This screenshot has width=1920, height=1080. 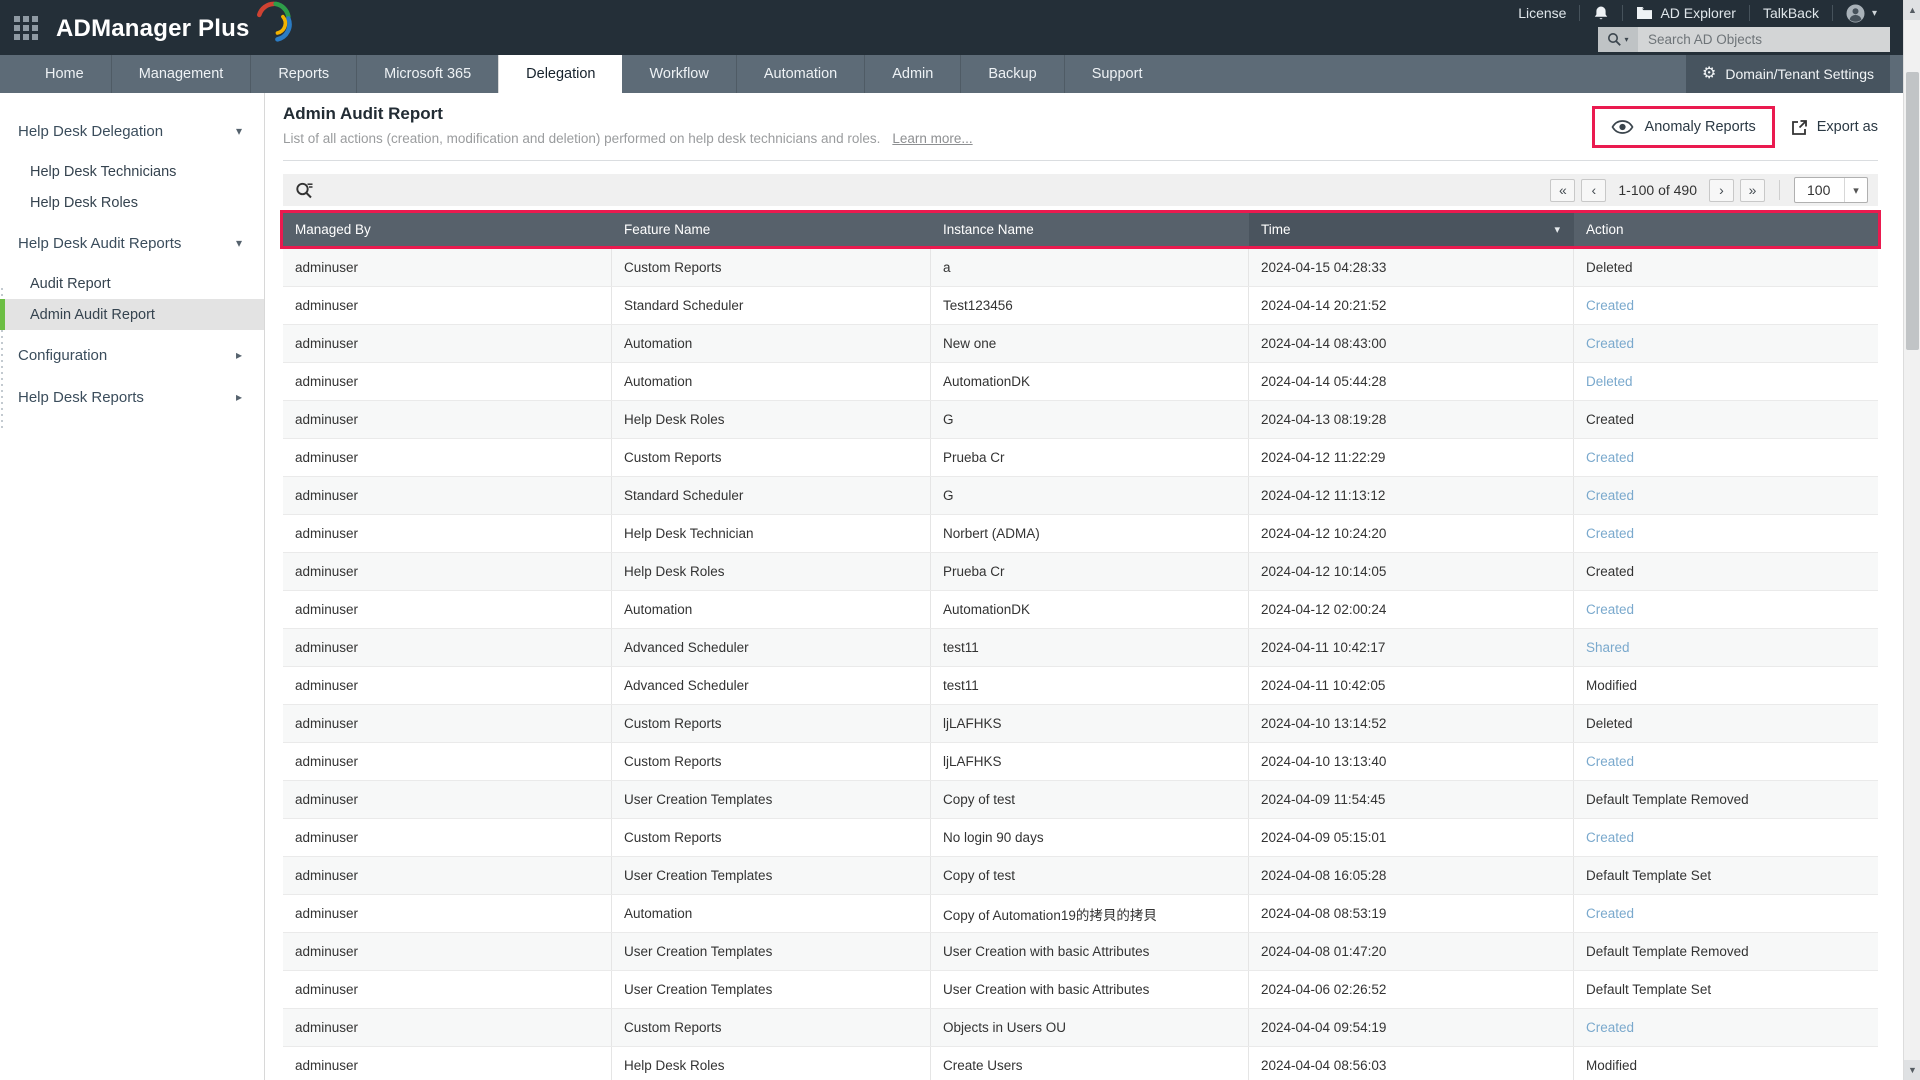 What do you see at coordinates (1116, 74) in the screenshot?
I see `nav-tab-support: Support` at bounding box center [1116, 74].